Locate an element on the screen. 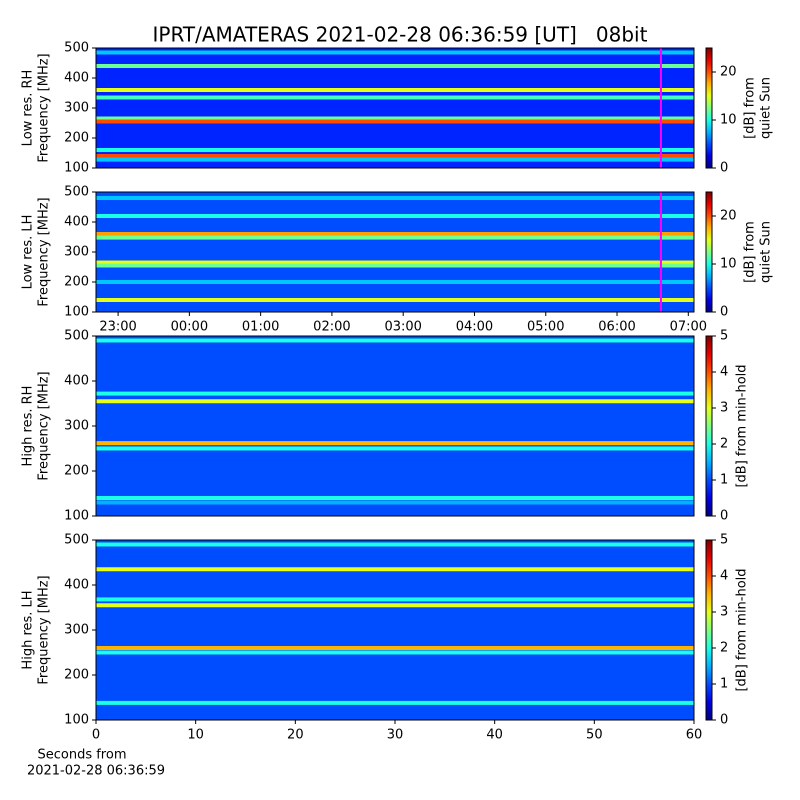 The image size is (800, 800). y-axis-label: Low res. RH is located at coordinates (28, 108).